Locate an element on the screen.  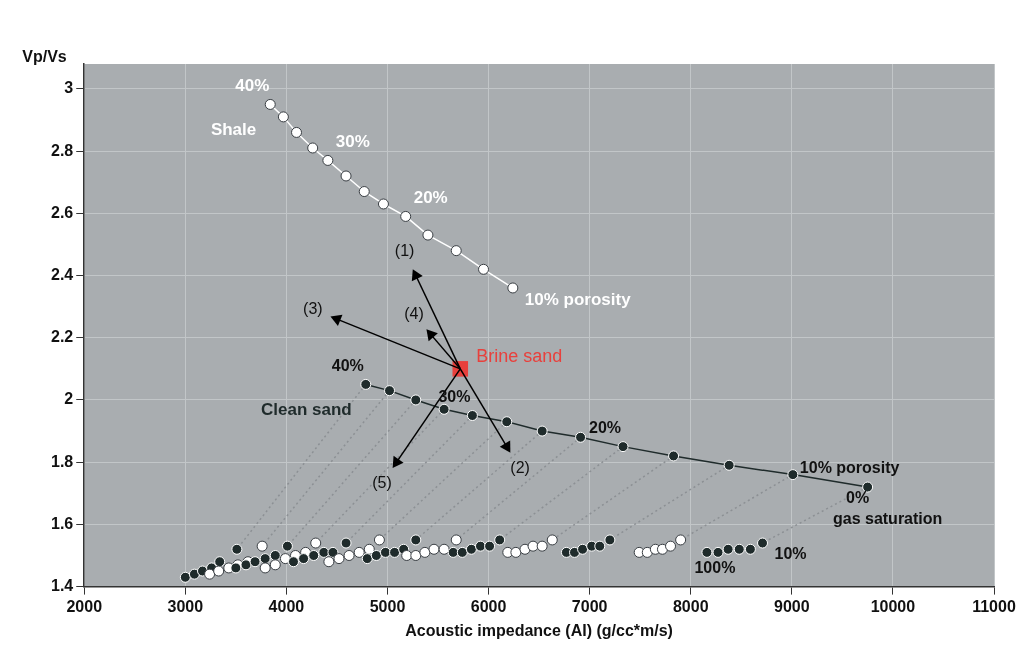
annotation: (3) is located at coordinates (313, 308).